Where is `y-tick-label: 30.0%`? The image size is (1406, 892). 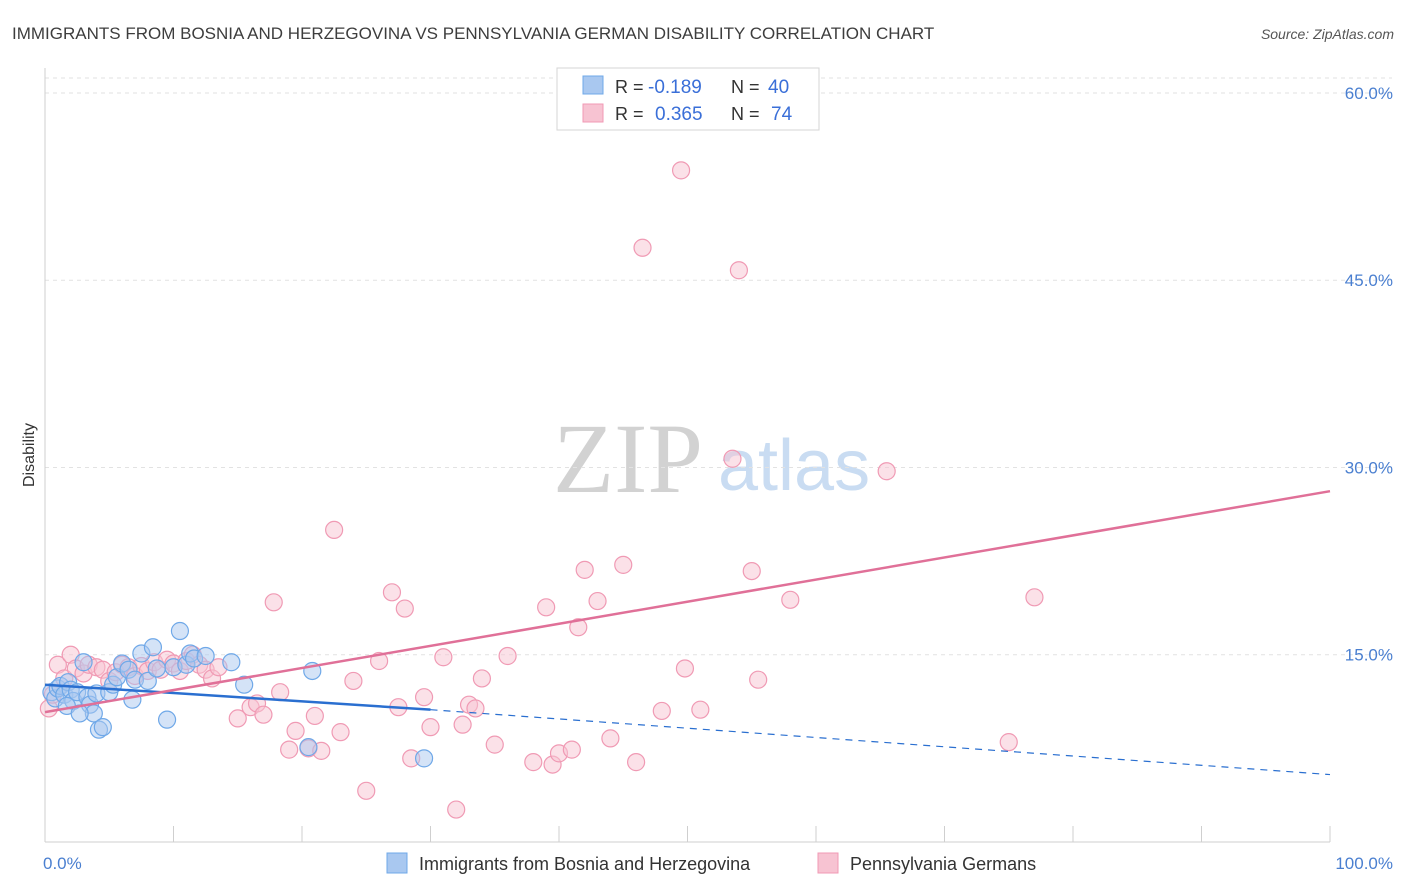
y-tick-label: 30.0% is located at coordinates (1369, 467).